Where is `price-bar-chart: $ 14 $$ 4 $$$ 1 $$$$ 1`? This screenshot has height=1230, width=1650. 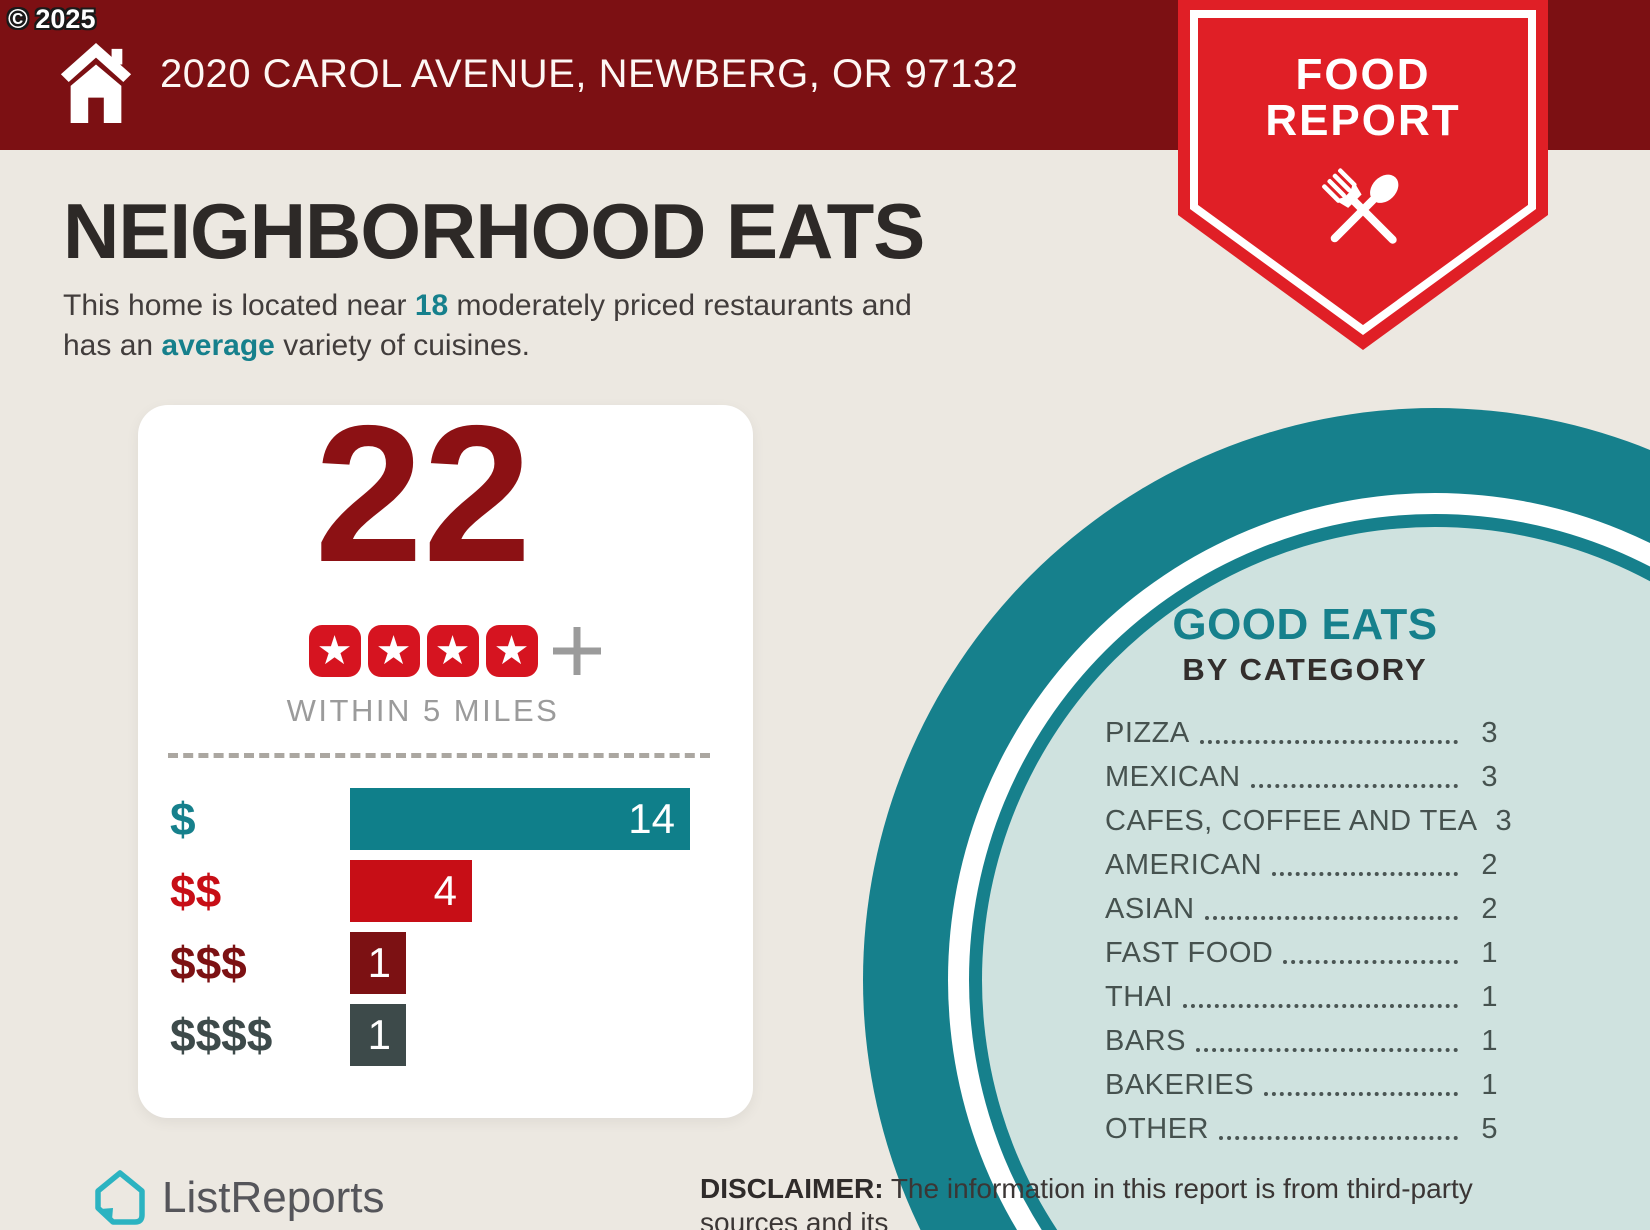
price-bar-chart: $ 14 $$ 4 $$$ 1 $$$$ 1 is located at coordinates (423, 932).